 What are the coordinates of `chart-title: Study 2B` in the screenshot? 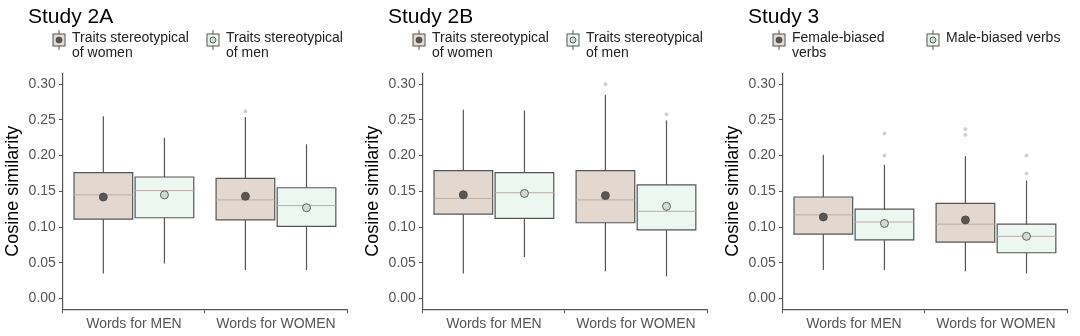 It's located at (431, 16).